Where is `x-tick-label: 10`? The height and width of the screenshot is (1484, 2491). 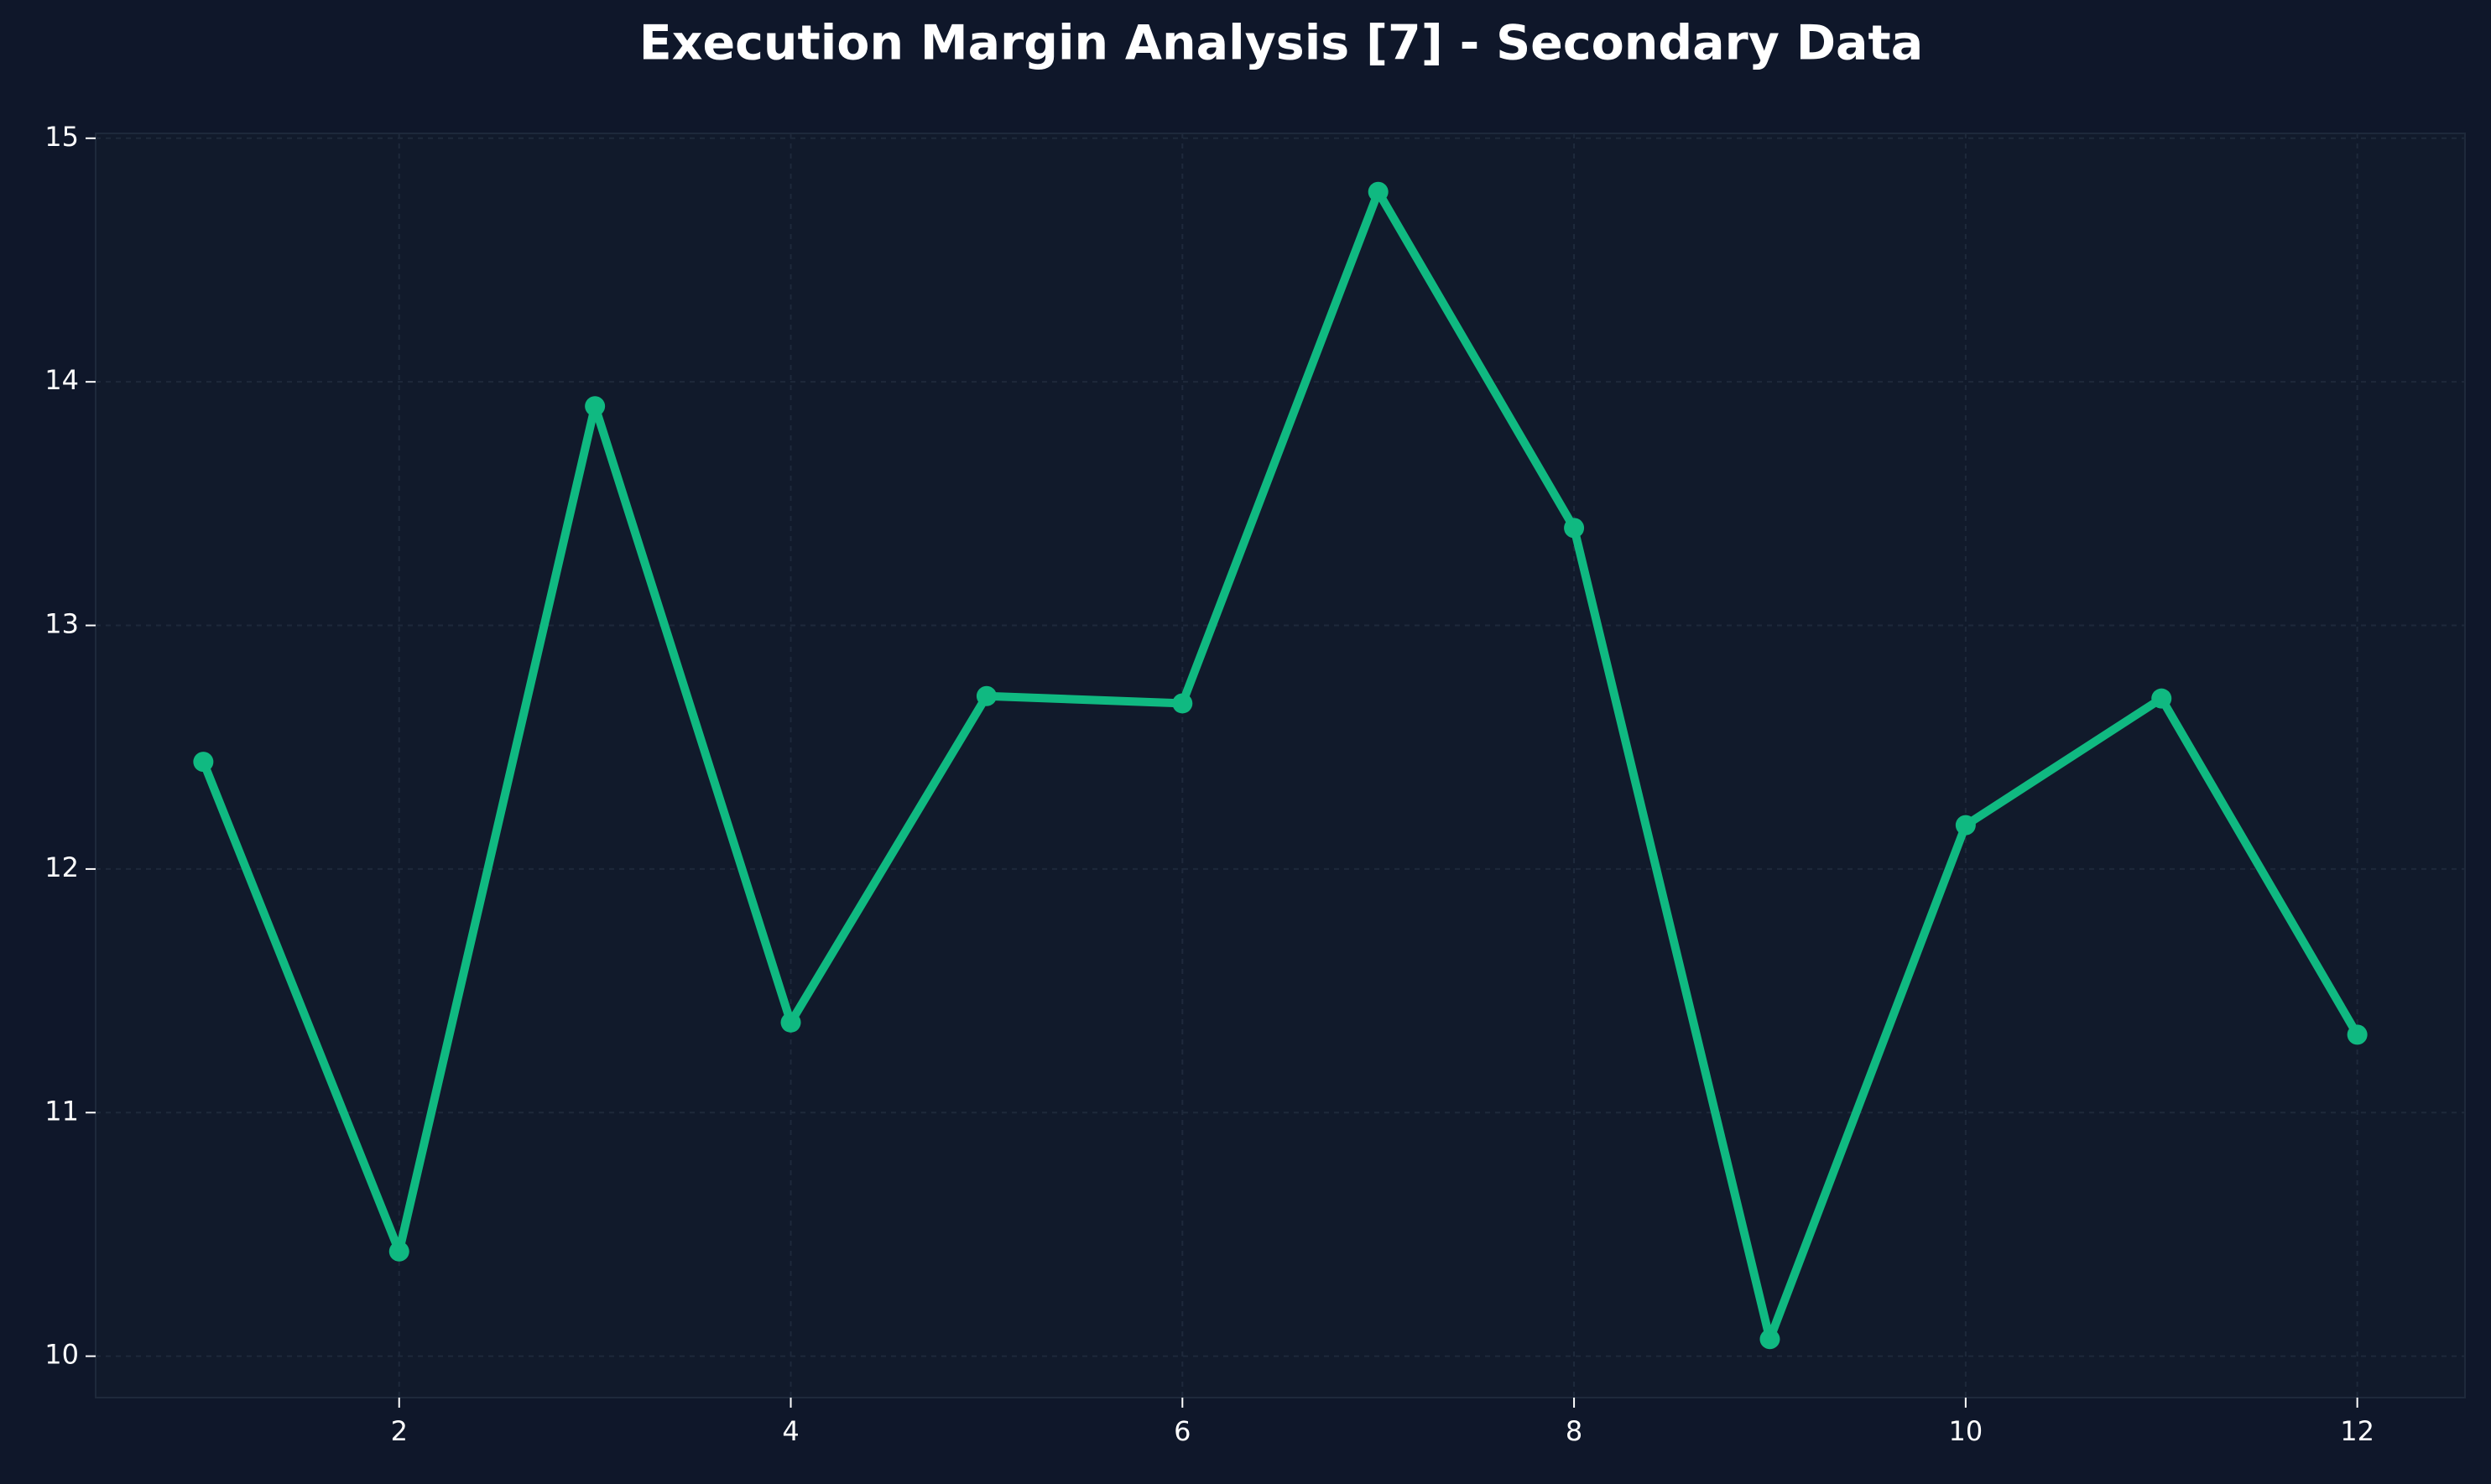
x-tick-label: 10 is located at coordinates (1966, 1431).